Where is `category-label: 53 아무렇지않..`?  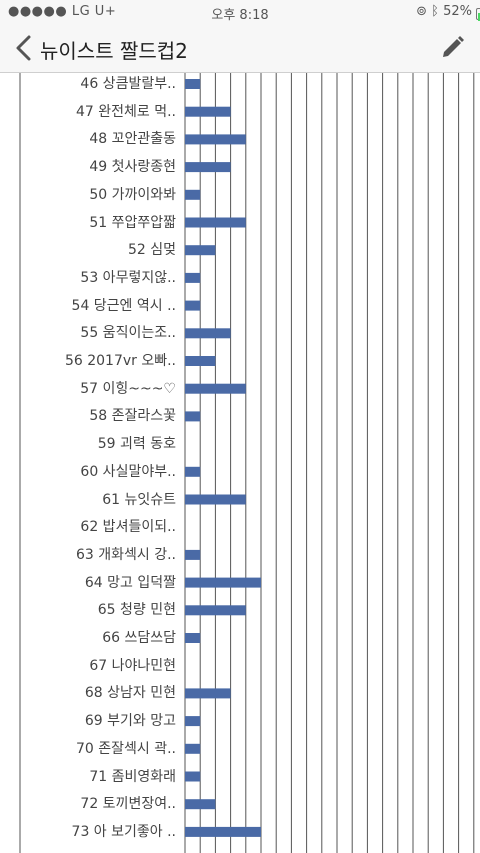
category-label: 53 아무렇지않.. is located at coordinates (128, 277).